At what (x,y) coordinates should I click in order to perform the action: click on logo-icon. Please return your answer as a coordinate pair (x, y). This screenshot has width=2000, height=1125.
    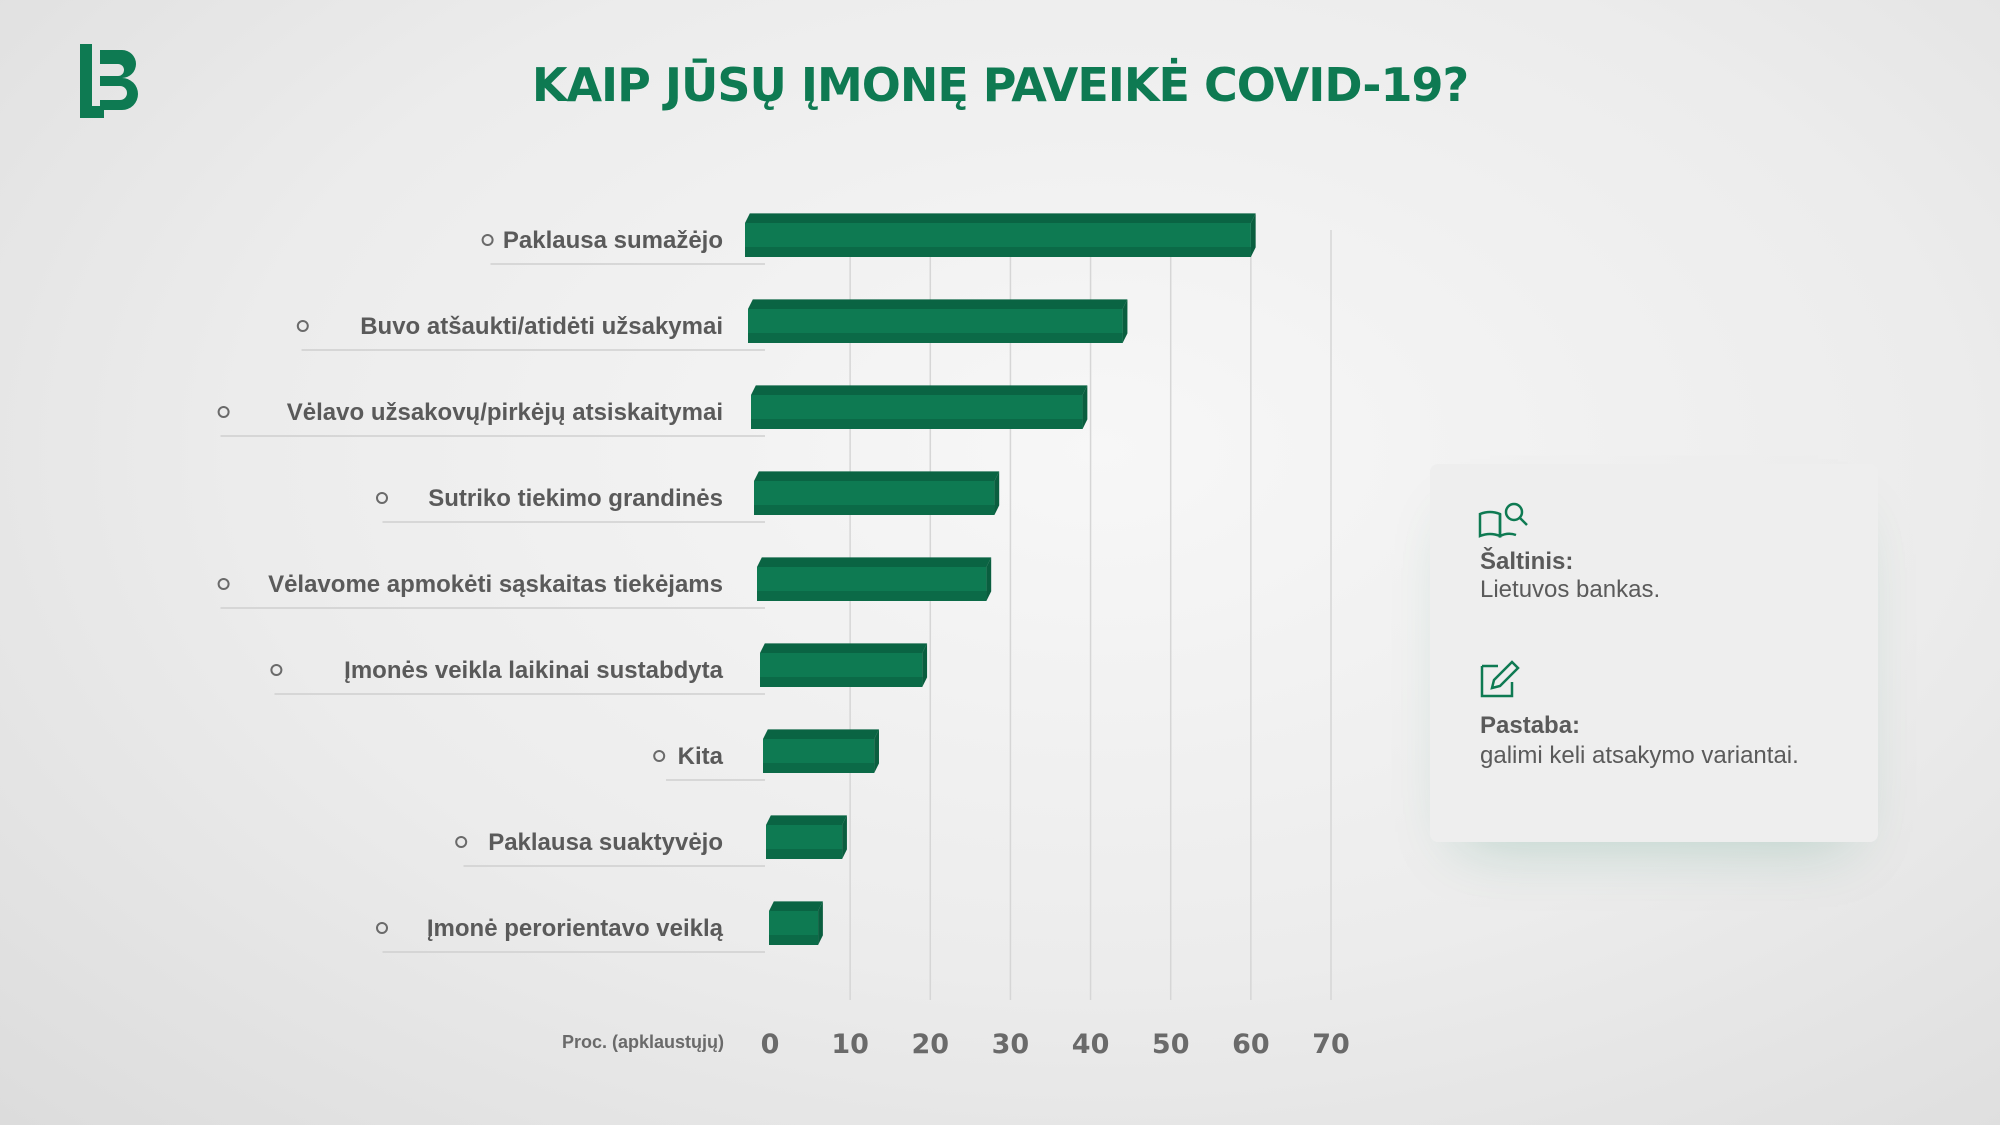
    Looking at the image, I should click on (109, 81).